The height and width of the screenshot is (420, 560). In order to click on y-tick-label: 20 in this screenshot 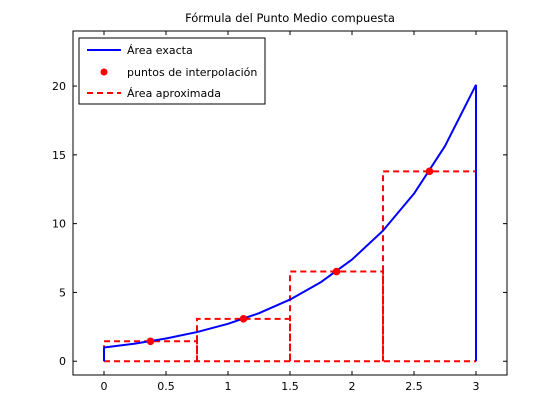, I will do `click(59, 86)`.